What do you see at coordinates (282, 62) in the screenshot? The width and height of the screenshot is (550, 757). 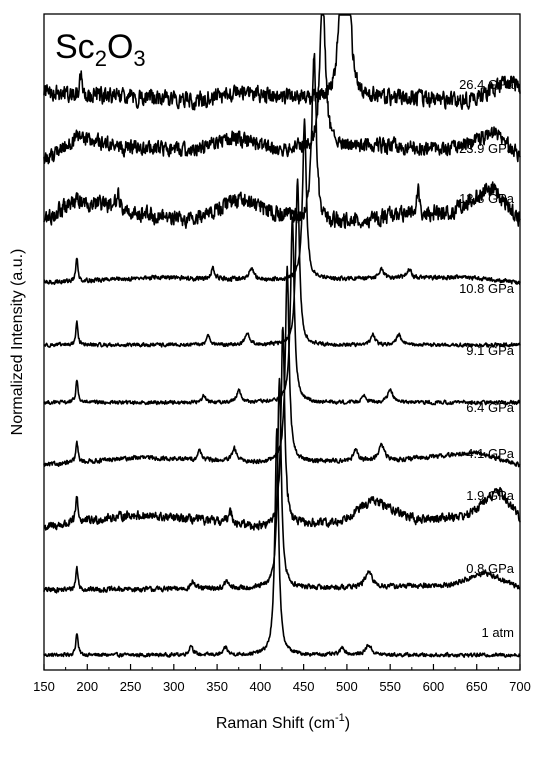 I see `spectrum-line` at bounding box center [282, 62].